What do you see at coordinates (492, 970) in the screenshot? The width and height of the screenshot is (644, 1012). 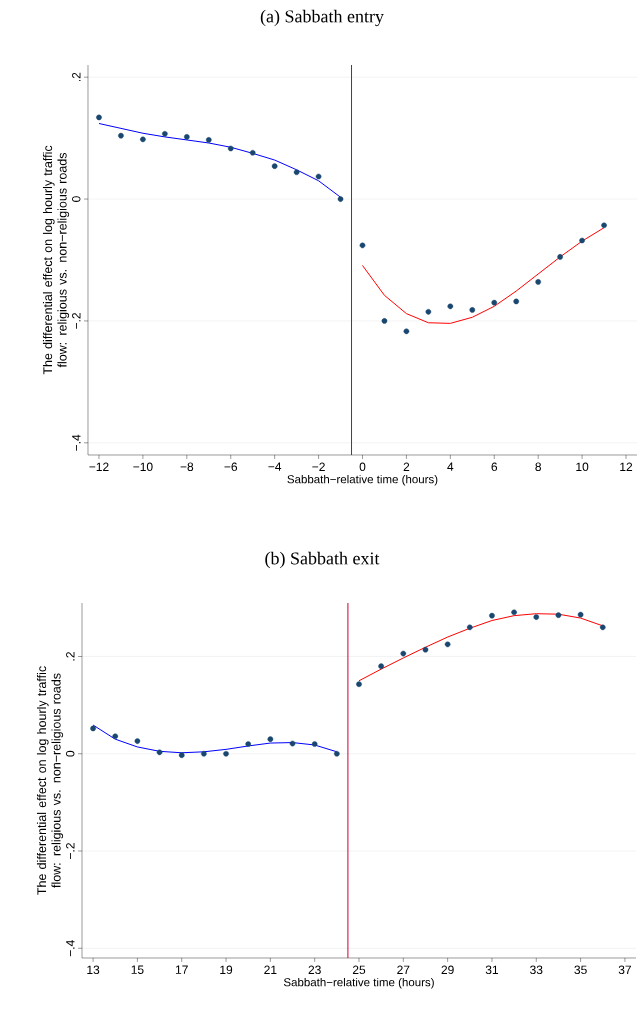 I see `x-tick-label: 31` at bounding box center [492, 970].